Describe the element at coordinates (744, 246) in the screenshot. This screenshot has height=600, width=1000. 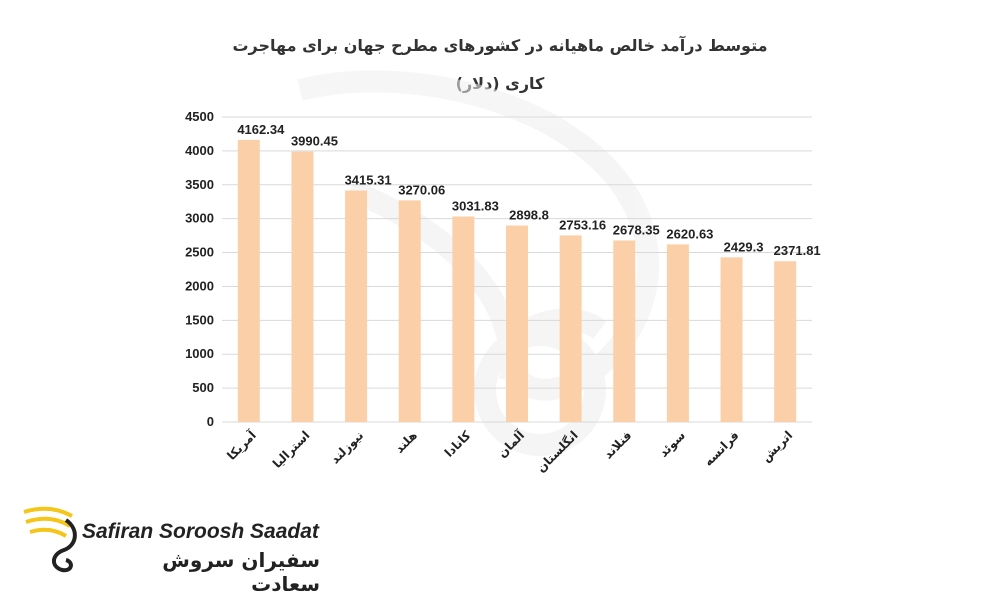
I see `data-label: 2429.3` at that location.